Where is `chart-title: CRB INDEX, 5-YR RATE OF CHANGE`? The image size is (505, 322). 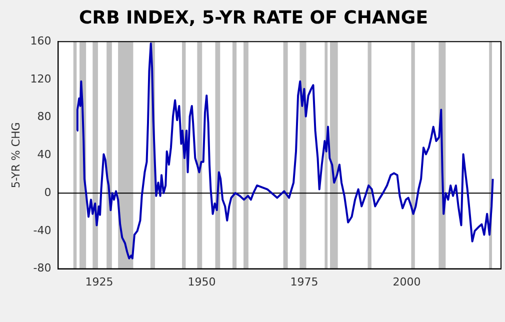 chart-title: CRB INDEX, 5-YR RATE OF CHANGE is located at coordinates (253, 17).